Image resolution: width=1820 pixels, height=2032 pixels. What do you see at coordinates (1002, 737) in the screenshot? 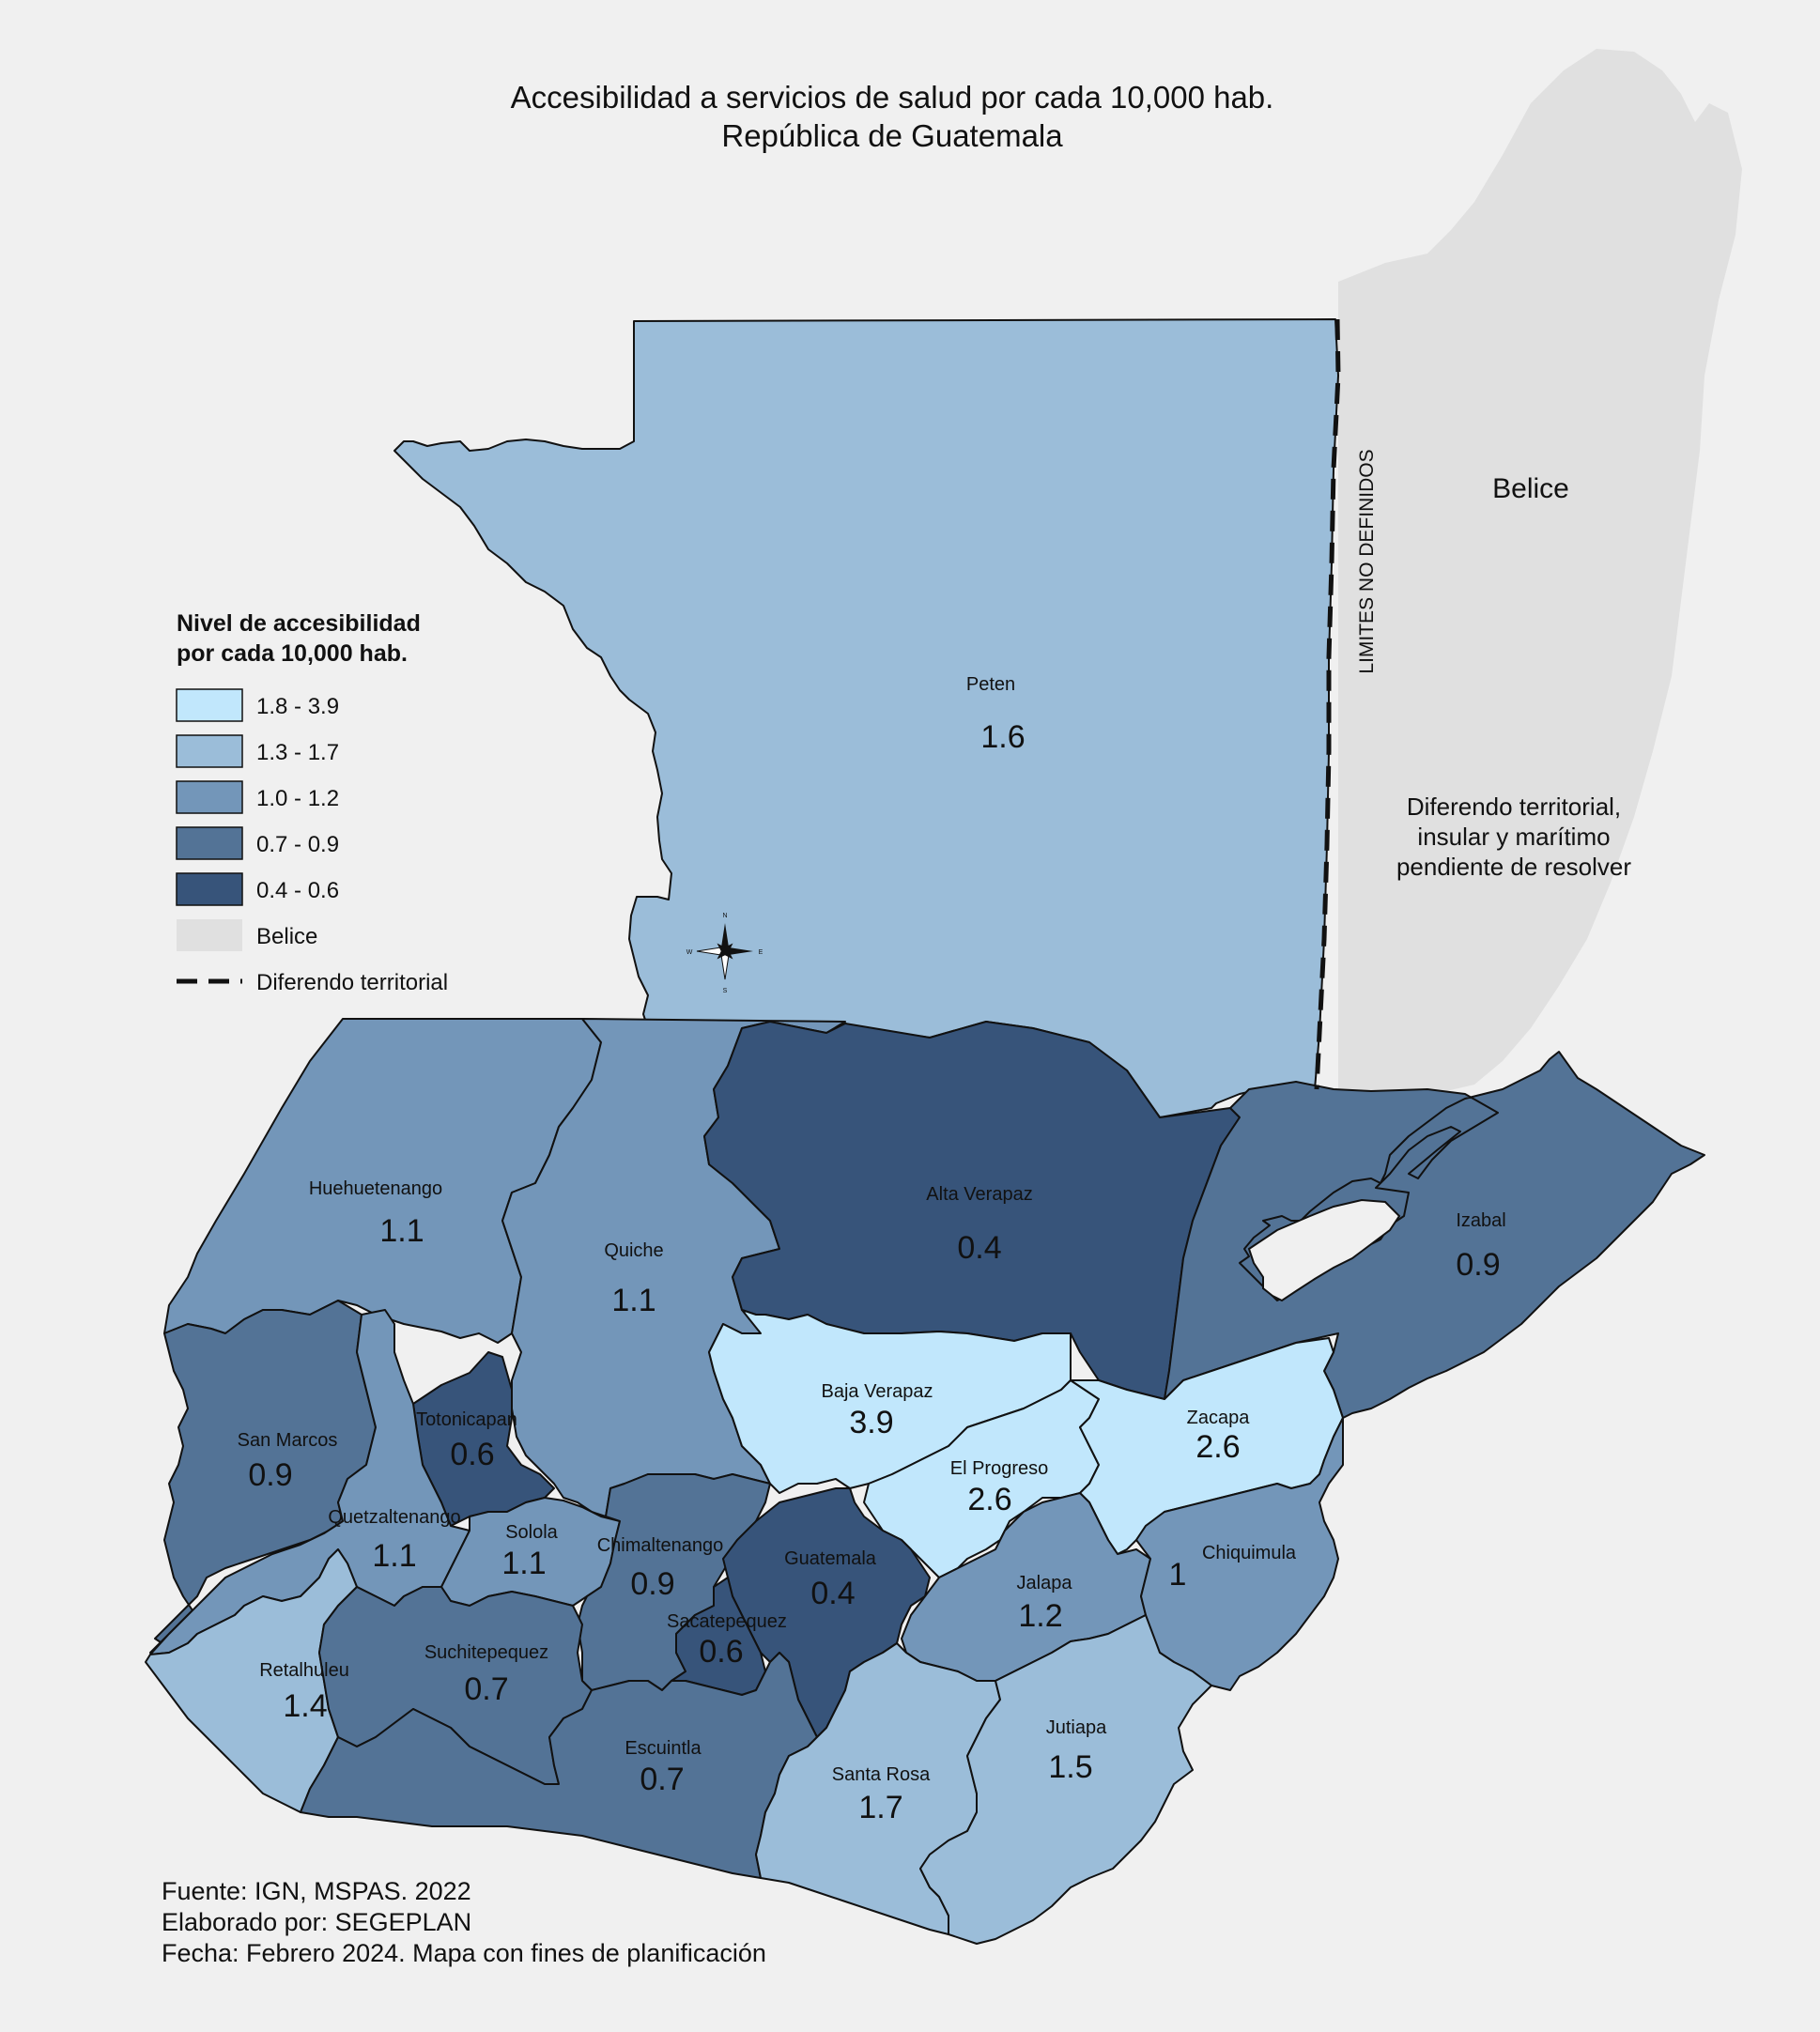
I see `svg-text: 1.6` at bounding box center [1002, 737].